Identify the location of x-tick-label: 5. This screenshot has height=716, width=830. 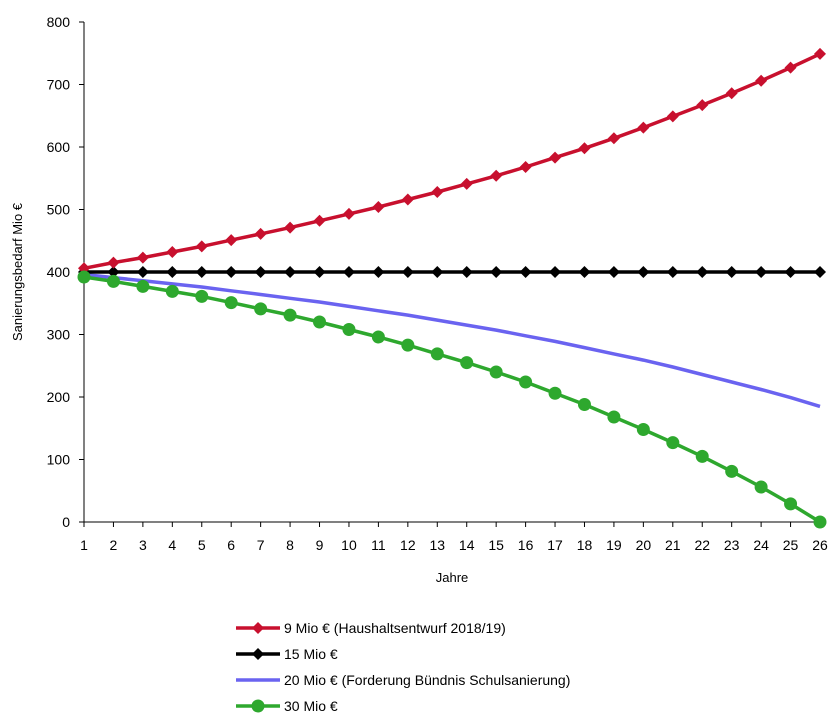
(202, 545).